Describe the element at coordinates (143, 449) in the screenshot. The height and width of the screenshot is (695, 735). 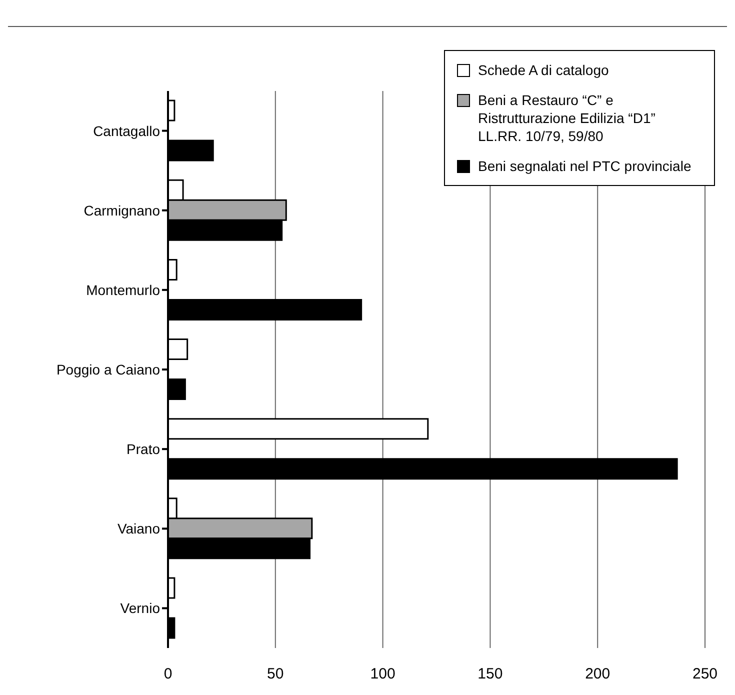
I see `y-tick-label: Prato` at that location.